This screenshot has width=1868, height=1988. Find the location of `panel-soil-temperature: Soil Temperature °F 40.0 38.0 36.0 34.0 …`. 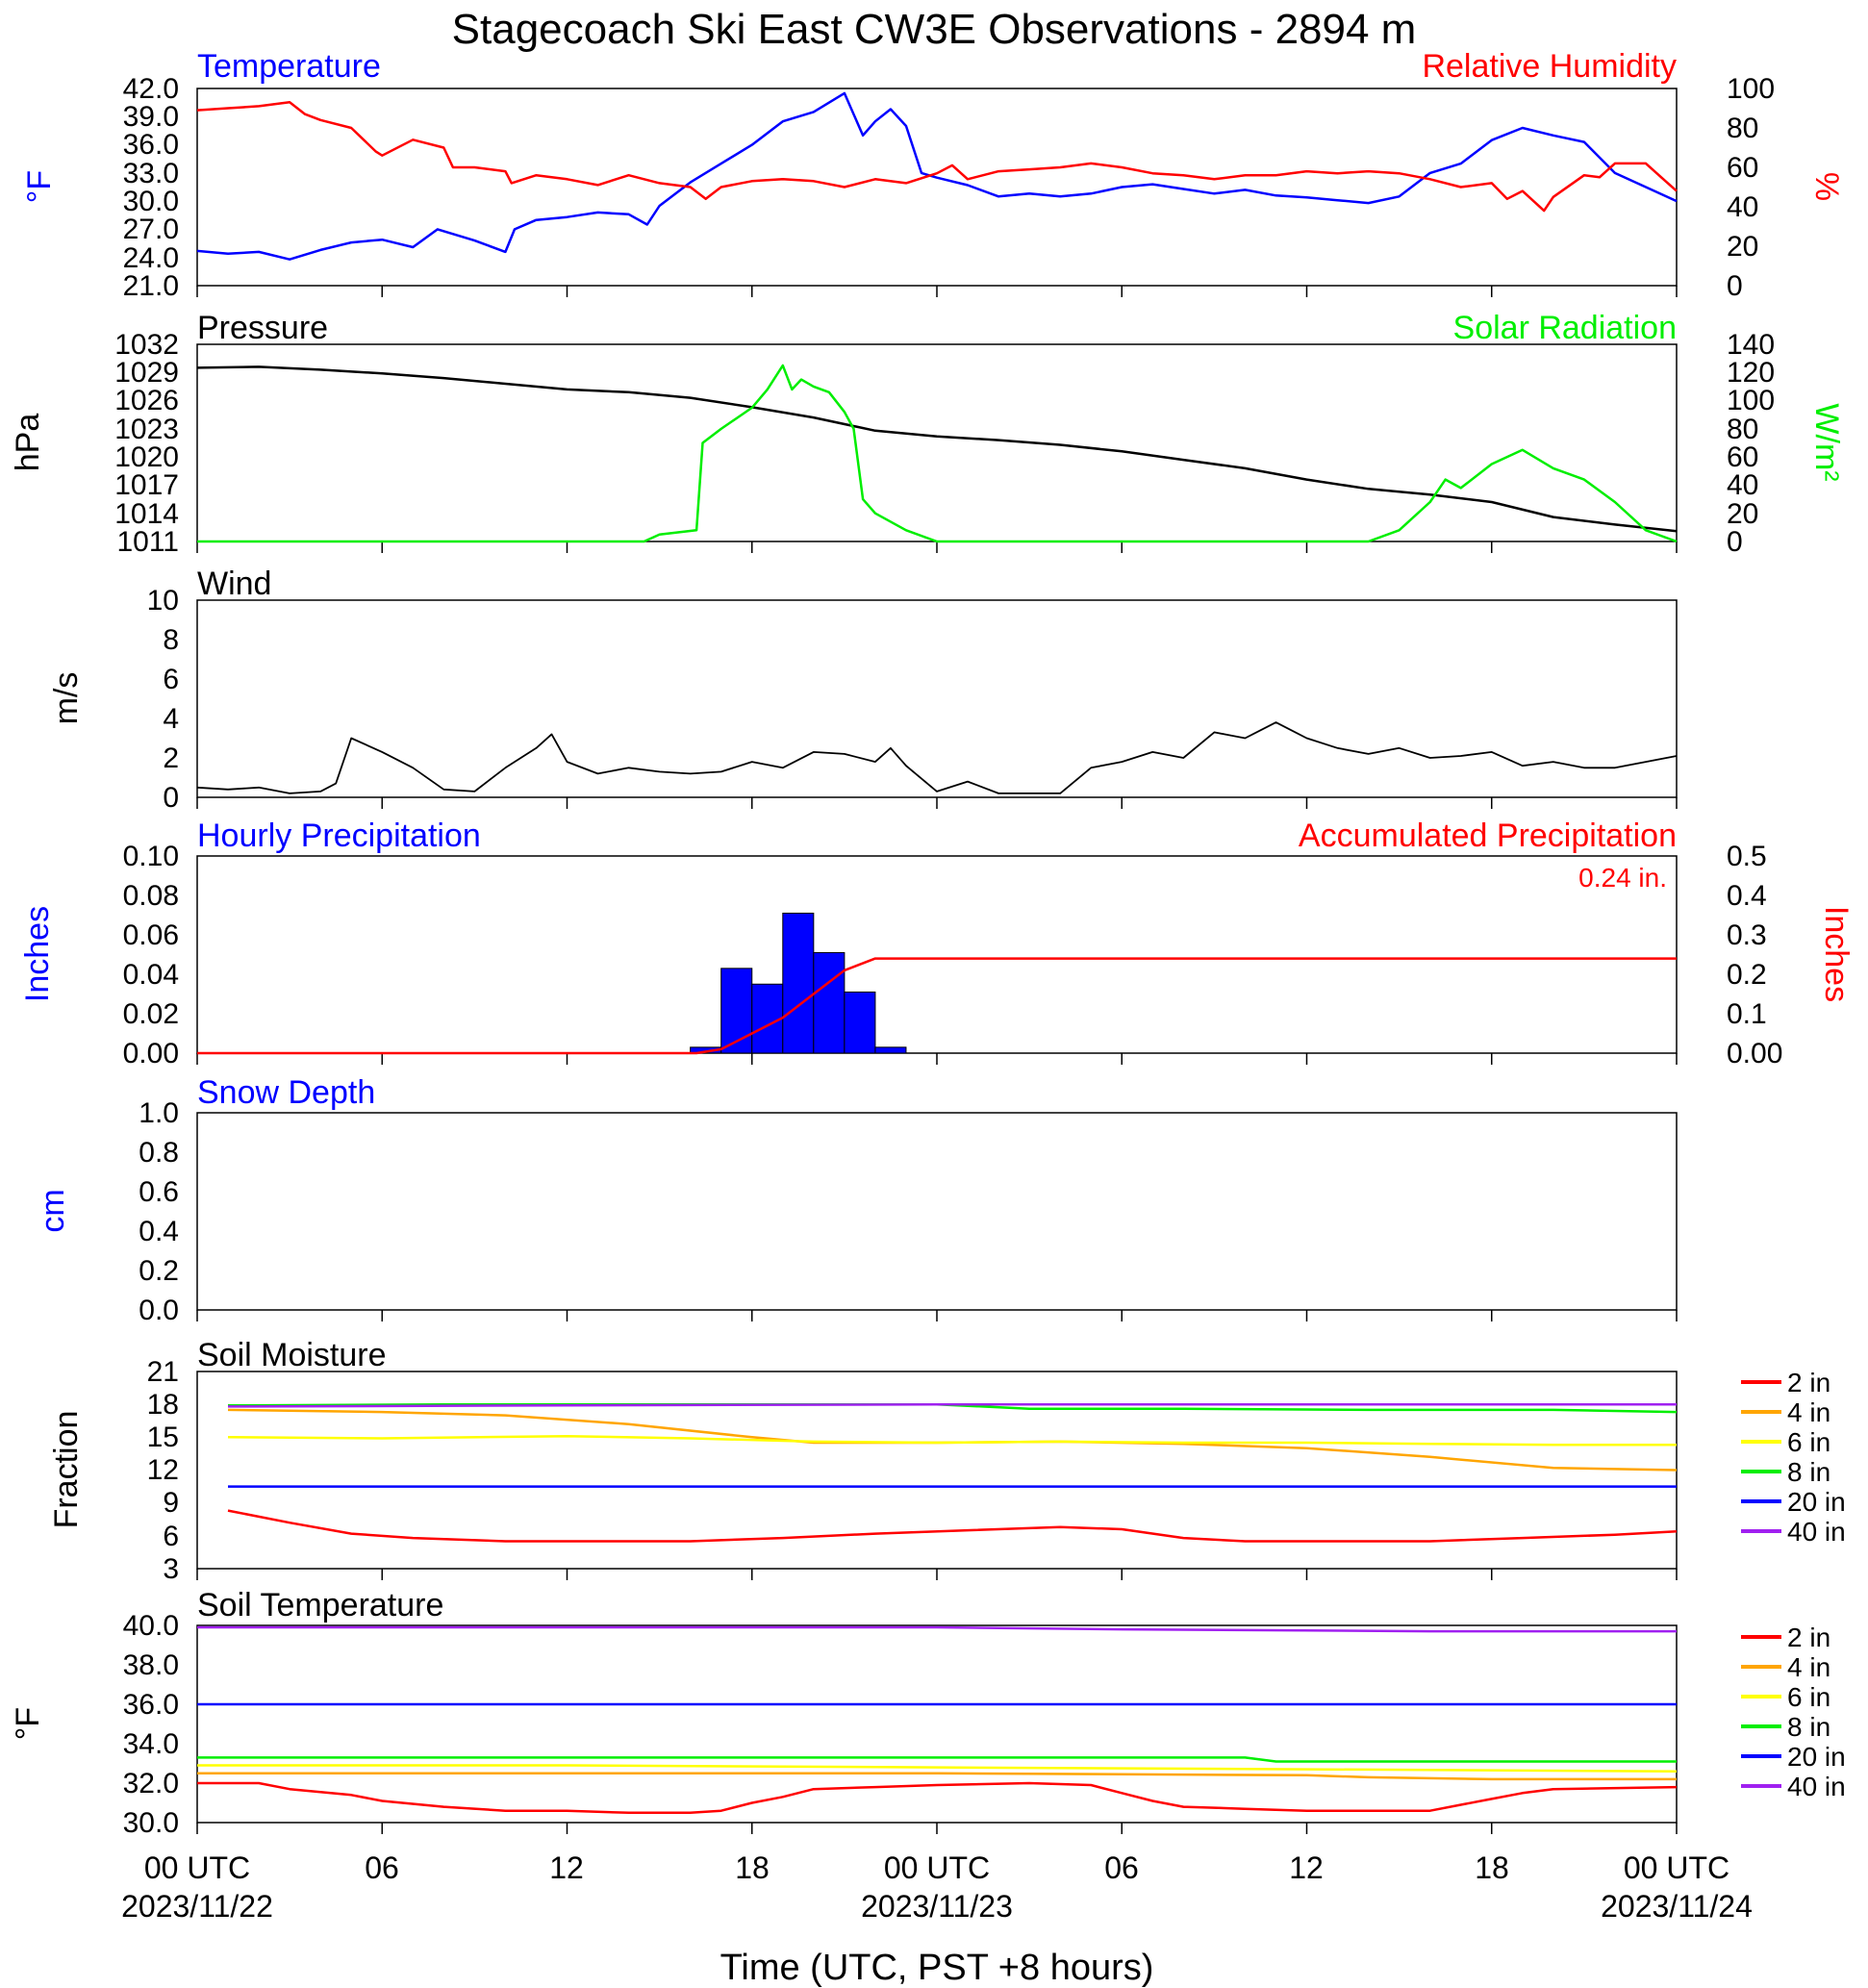

panel-soil-temperature: Soil Temperature °F 40.0 38.0 36.0 34.0 … is located at coordinates (928, 1713).